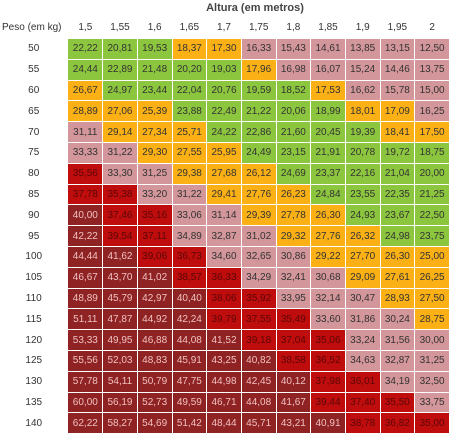  Describe the element at coordinates (189, 152) in the screenshot. I see `bmi-cell: 27,55` at that location.